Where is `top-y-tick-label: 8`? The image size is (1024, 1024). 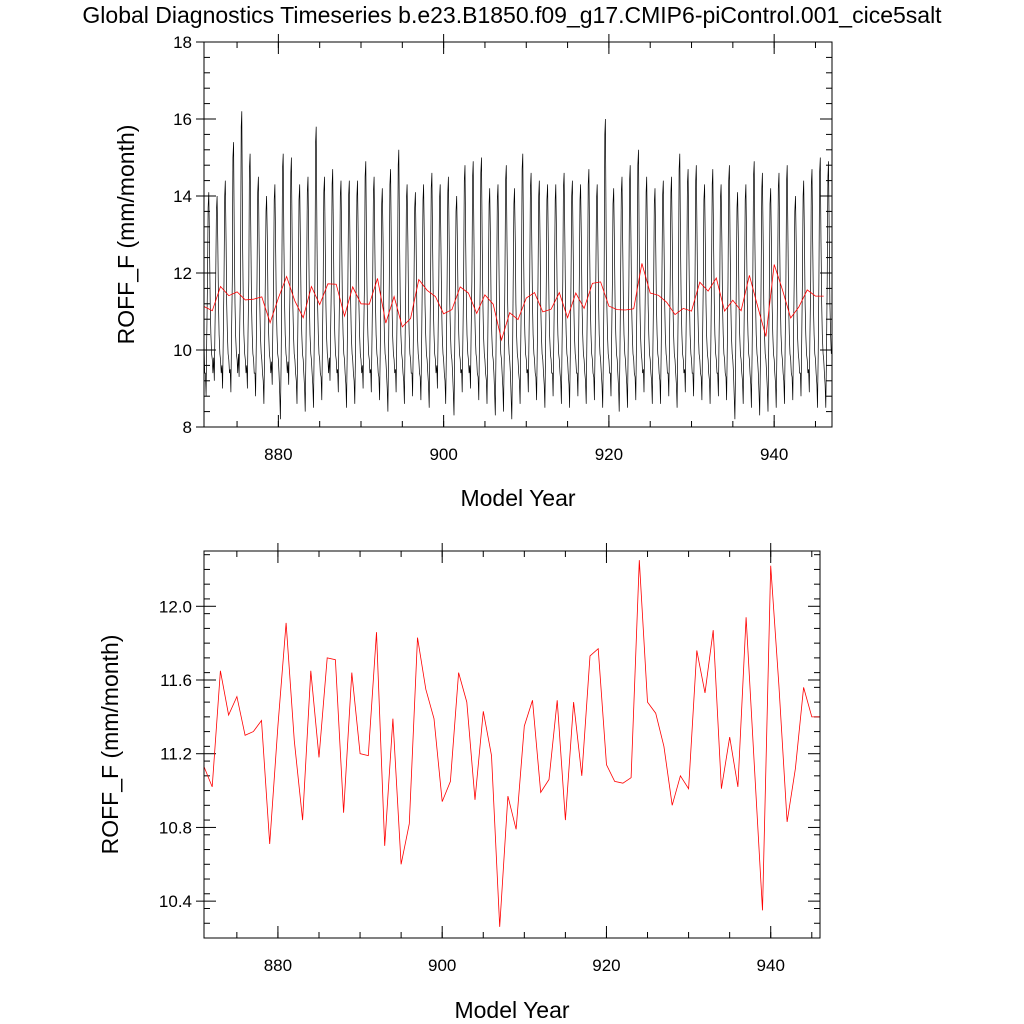
top-y-tick-label: 8 is located at coordinates (187, 427).